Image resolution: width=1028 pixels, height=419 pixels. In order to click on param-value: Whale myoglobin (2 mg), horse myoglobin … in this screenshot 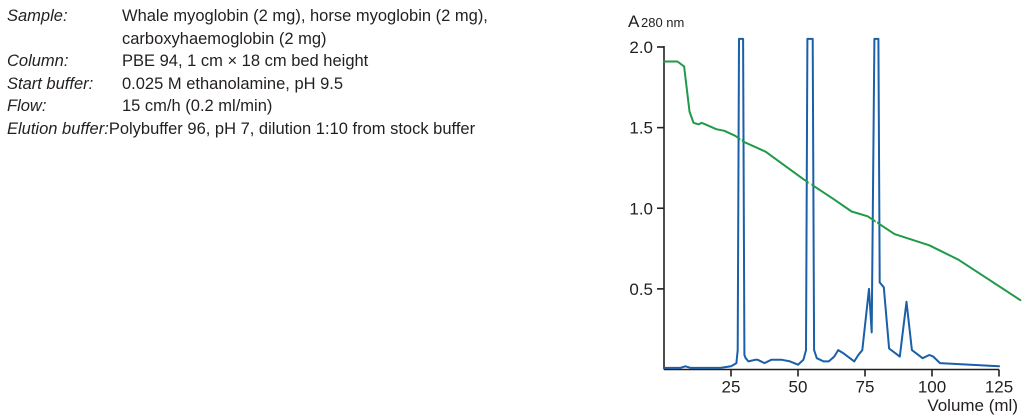, I will do `click(305, 16)`.